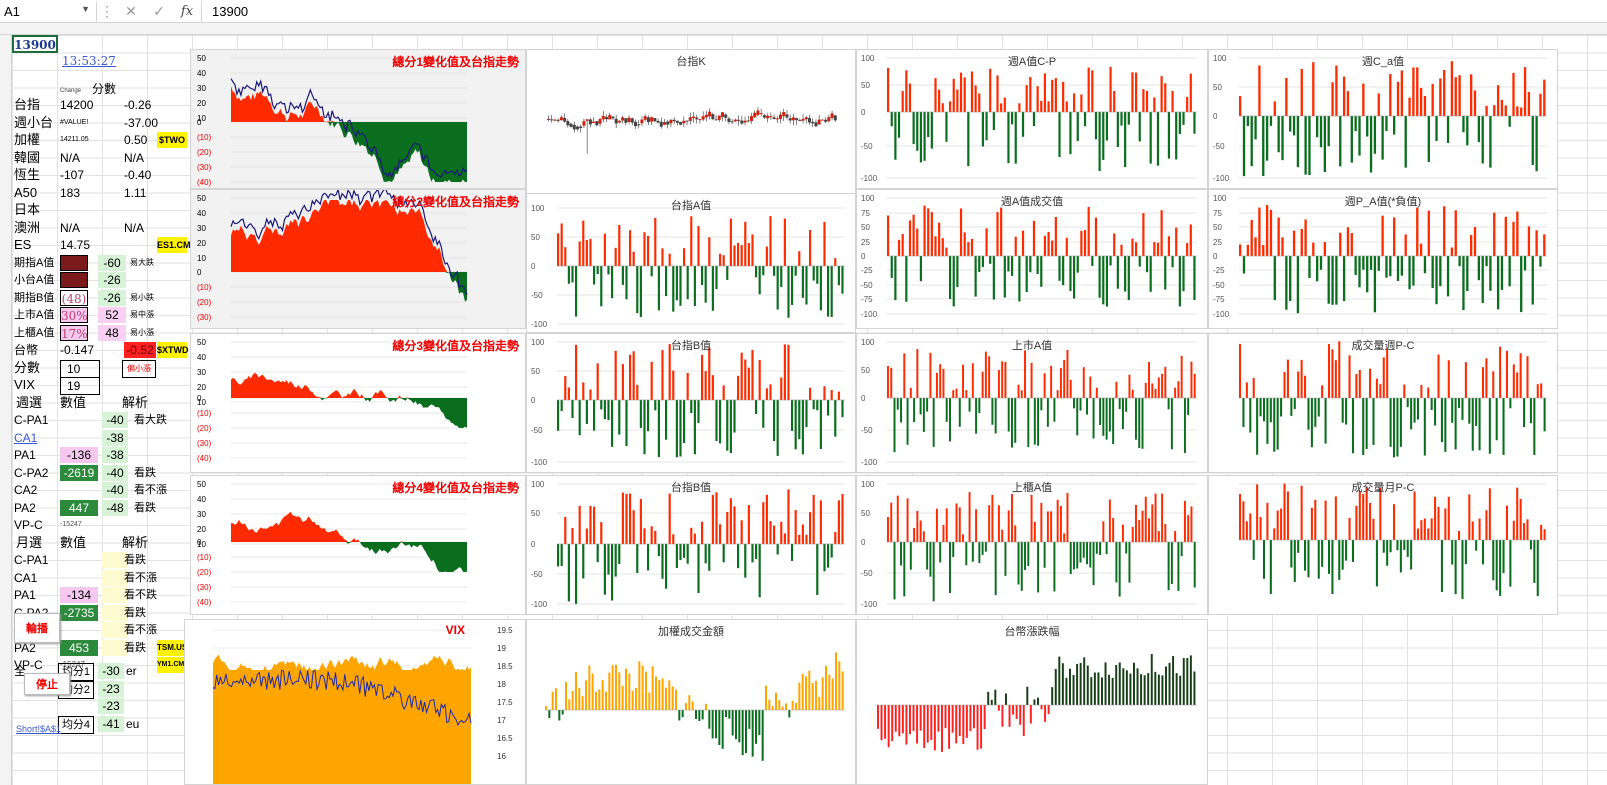 The width and height of the screenshot is (1607, 785). I want to click on cell-a1: 13900, so click(35, 44).